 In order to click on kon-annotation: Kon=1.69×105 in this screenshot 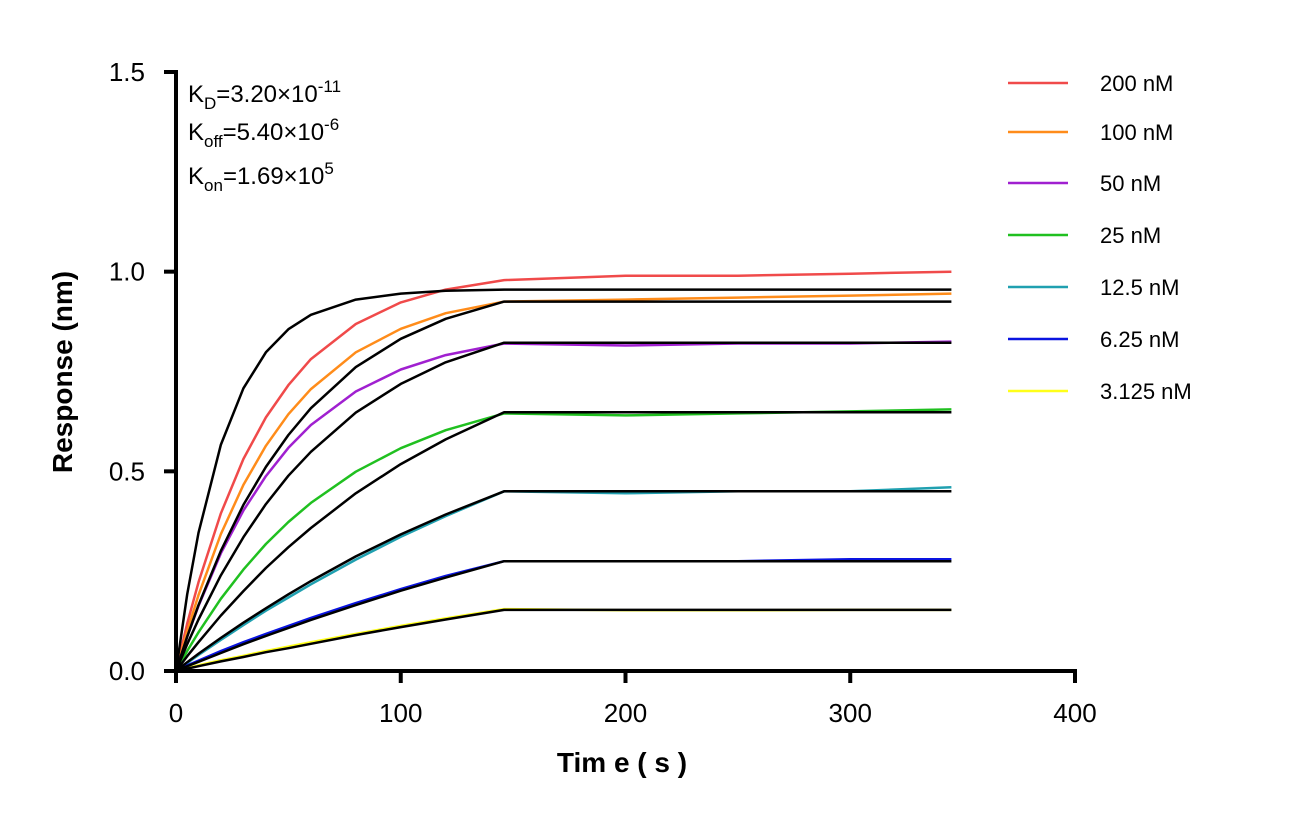, I will do `click(261, 177)`.